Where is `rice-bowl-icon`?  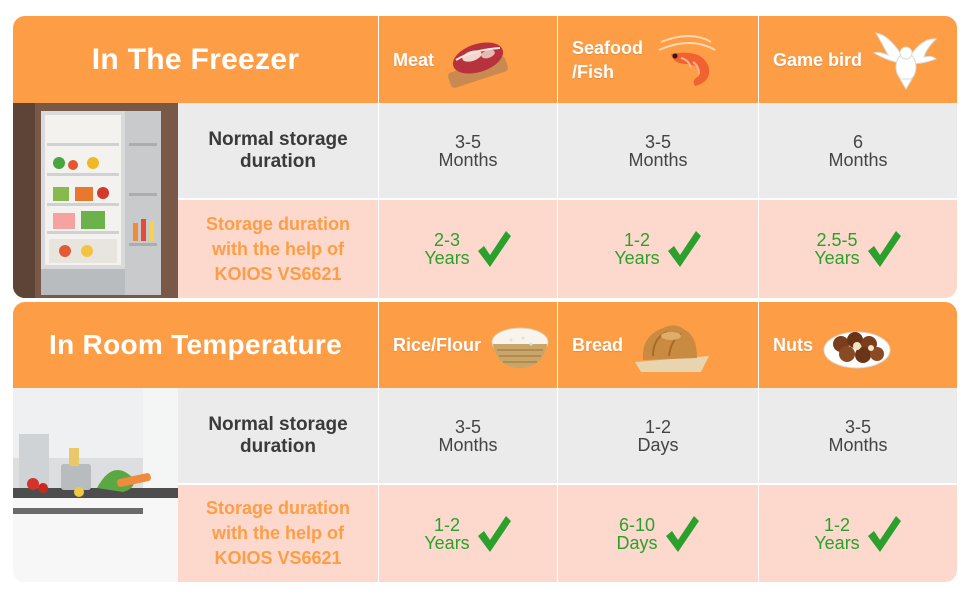
rice-bowl-icon is located at coordinates (520, 345).